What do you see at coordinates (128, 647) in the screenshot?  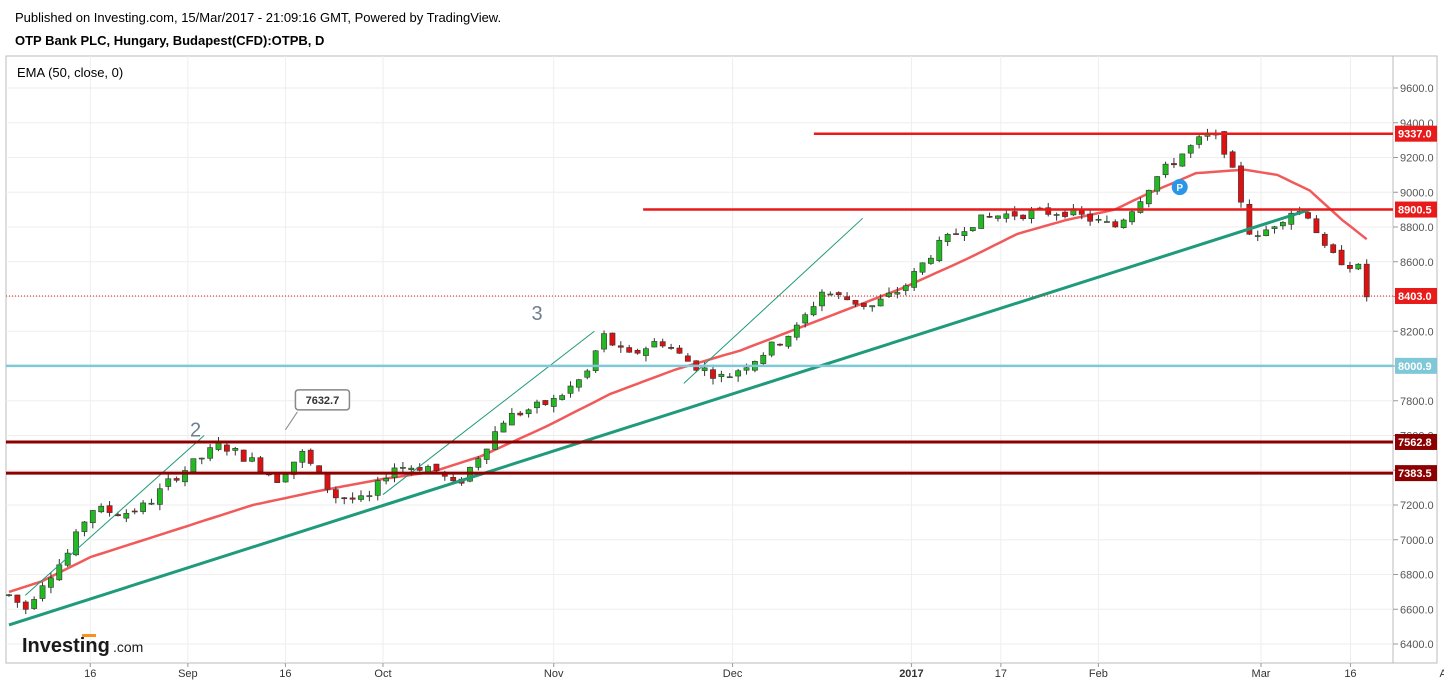 I see `logo-suffix: .com` at bounding box center [128, 647].